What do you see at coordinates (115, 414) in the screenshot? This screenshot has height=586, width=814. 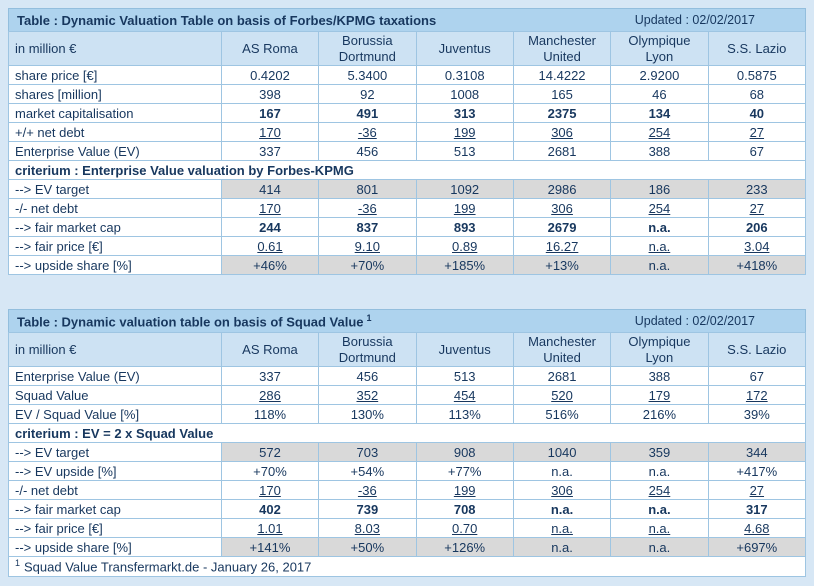 I see `row-label: EV / Squad Value [%]` at bounding box center [115, 414].